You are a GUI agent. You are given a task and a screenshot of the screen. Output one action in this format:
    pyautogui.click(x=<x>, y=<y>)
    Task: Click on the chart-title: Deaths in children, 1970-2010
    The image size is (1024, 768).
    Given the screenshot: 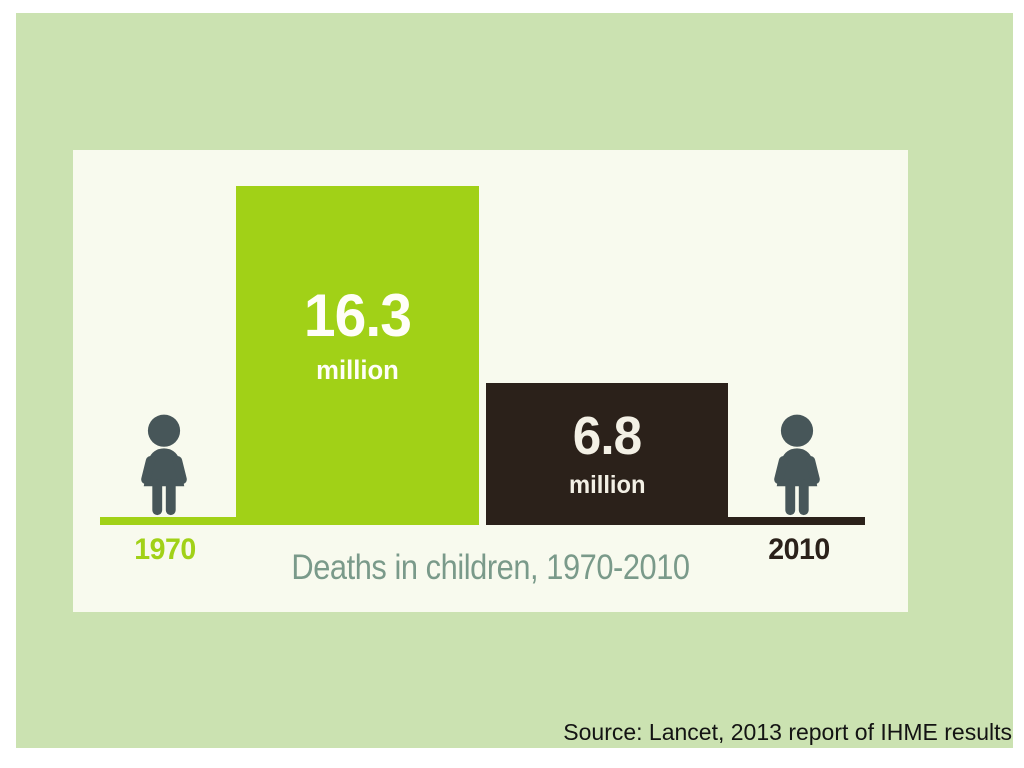 What is the action you would take?
    pyautogui.click(x=490, y=567)
    